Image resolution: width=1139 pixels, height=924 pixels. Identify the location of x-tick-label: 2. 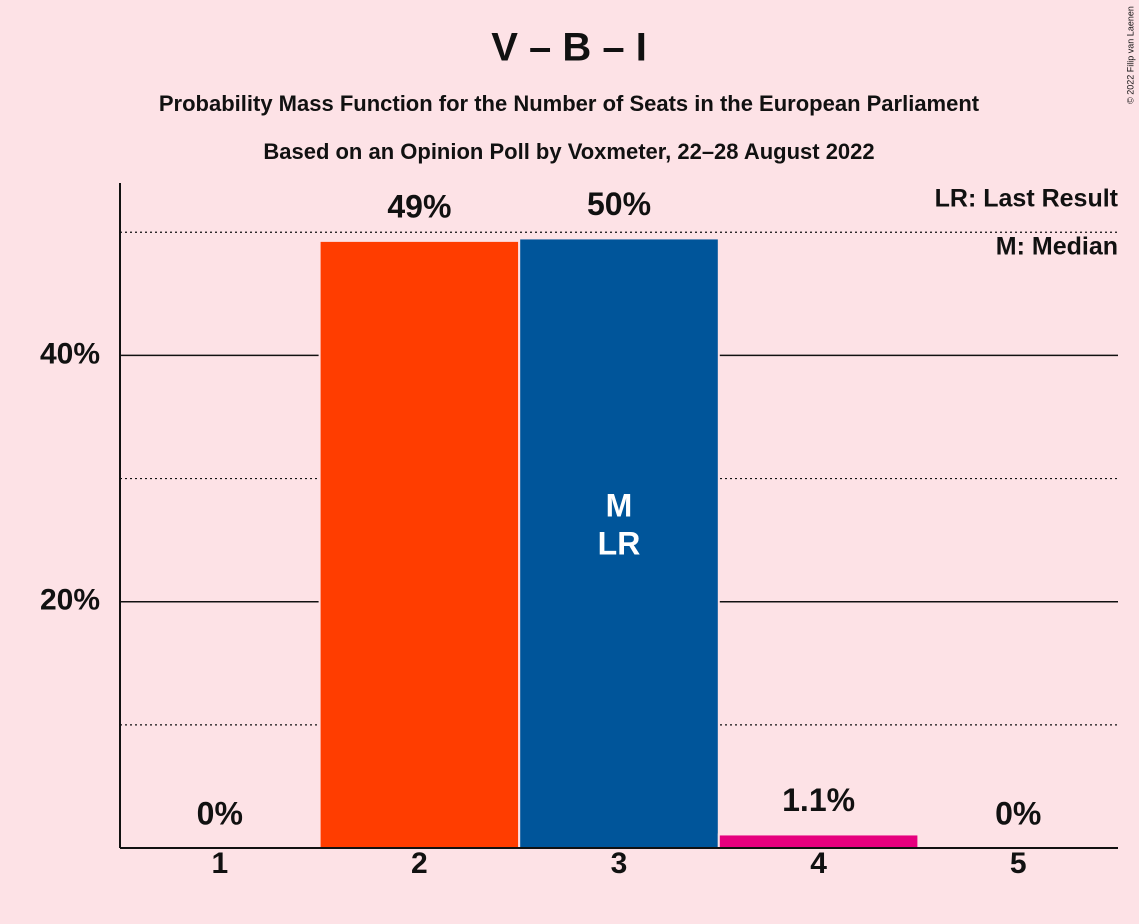
(419, 863).